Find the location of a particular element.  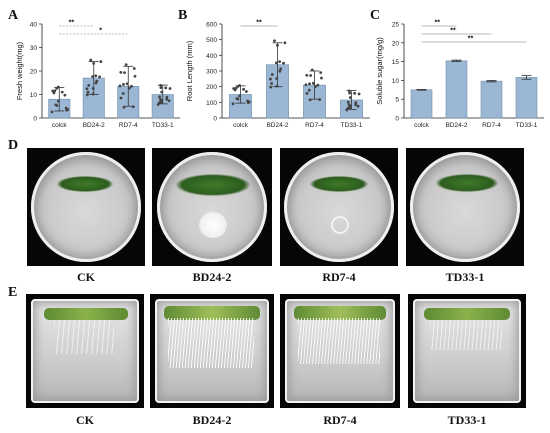

y-tick-label: 30 is located at coordinates (34, 48).